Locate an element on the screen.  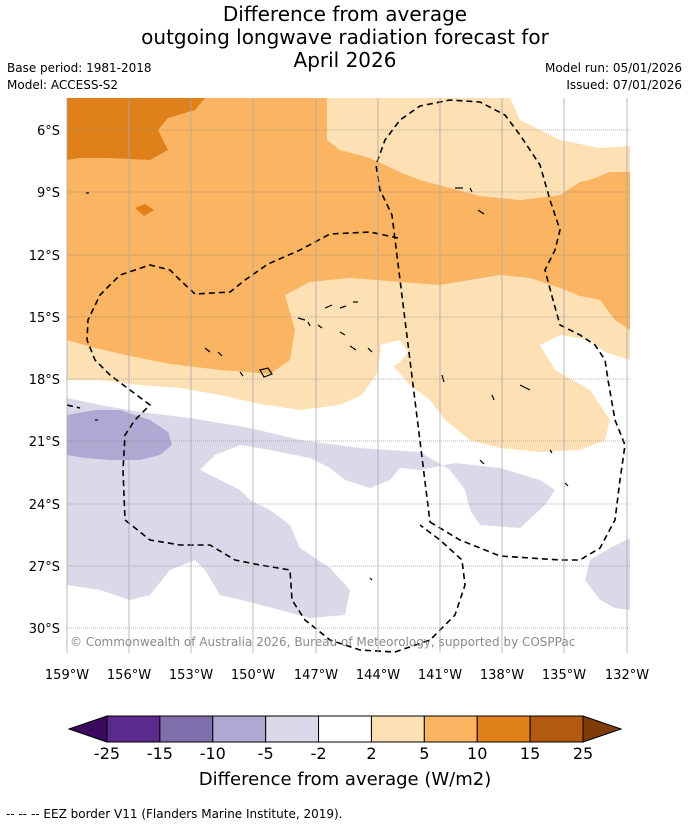
title-line-3: April 2026 is located at coordinates (345, 60).